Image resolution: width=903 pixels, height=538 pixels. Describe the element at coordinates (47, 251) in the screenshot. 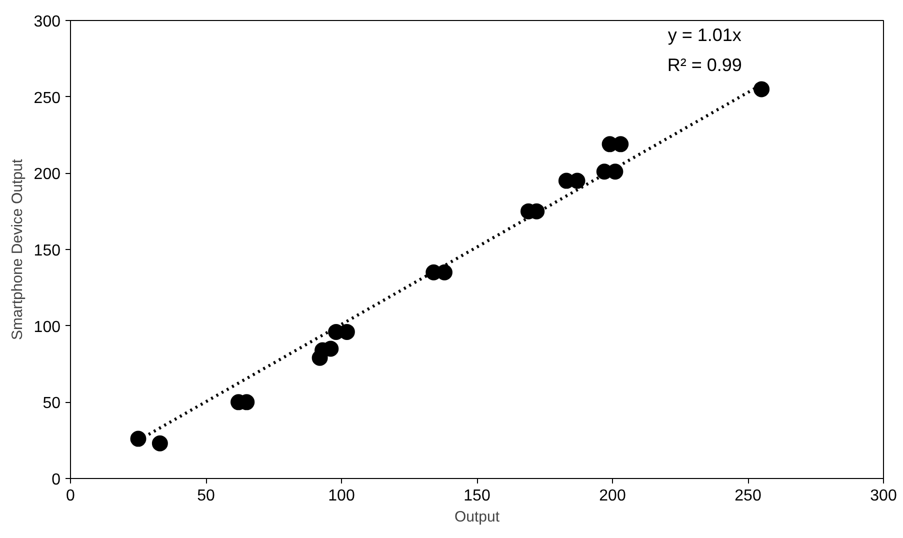

I see `y-tick-label: 150` at that location.